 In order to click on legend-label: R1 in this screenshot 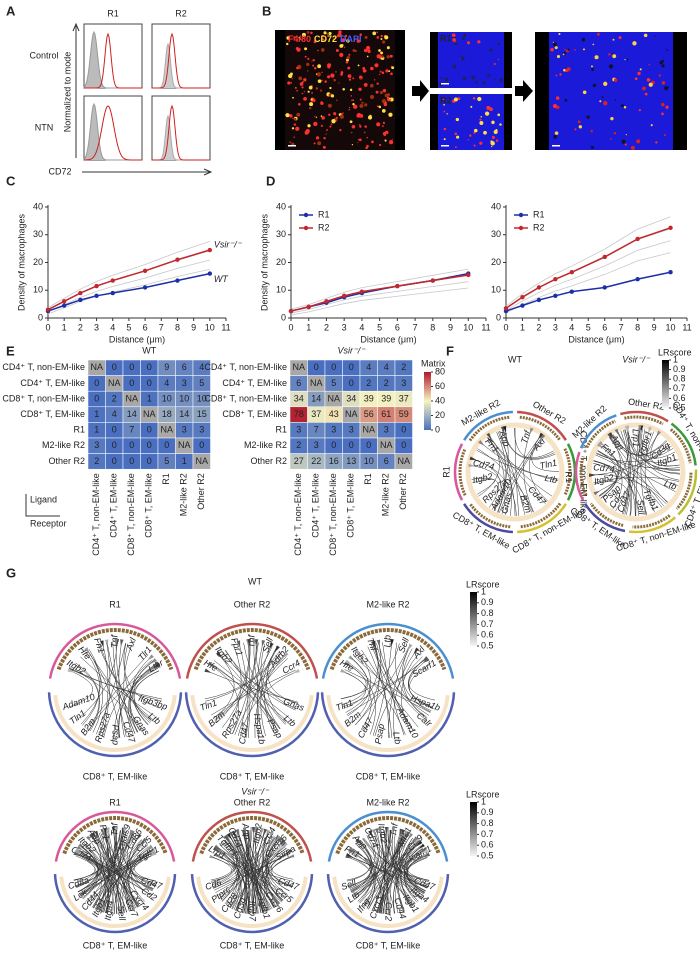, I will do `click(324, 214)`.